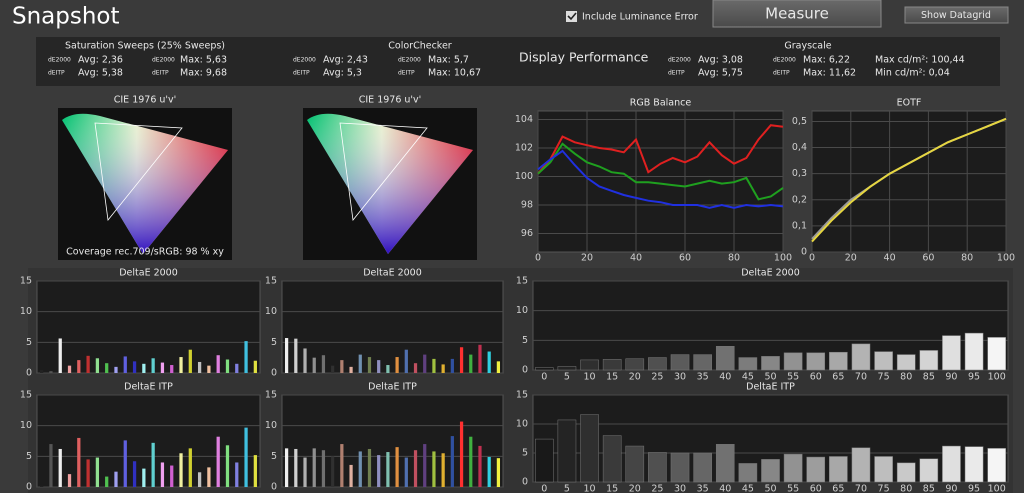 Image resolution: width=1024 pixels, height=493 pixels. I want to click on metric-value: Avg: 5,38, so click(100, 73).